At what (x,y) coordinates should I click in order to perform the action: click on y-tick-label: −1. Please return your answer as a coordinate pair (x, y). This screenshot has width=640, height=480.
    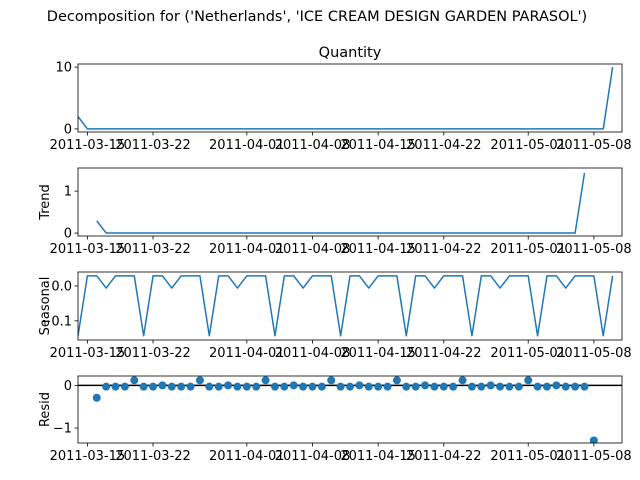
    Looking at the image, I should click on (62, 429).